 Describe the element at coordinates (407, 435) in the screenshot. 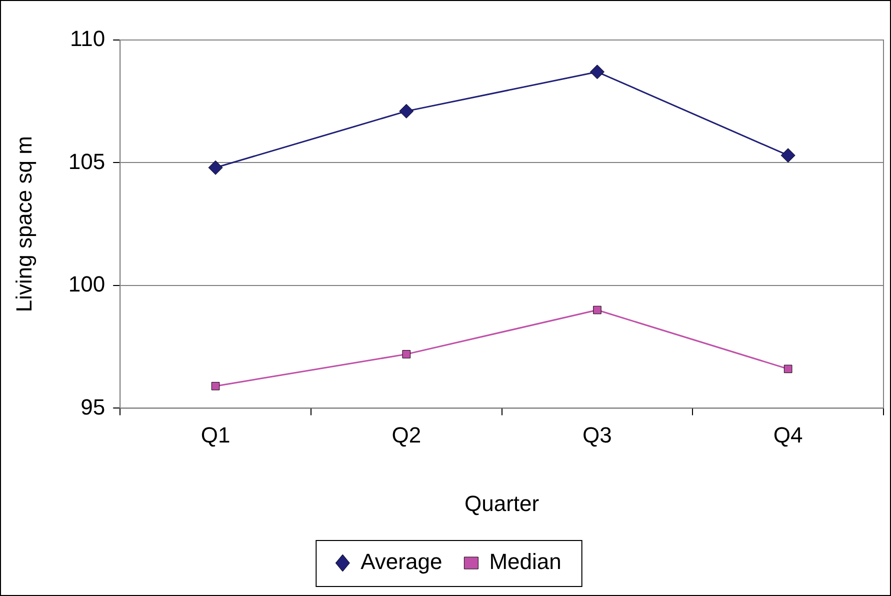

I see `x-tick-label: Q2` at that location.